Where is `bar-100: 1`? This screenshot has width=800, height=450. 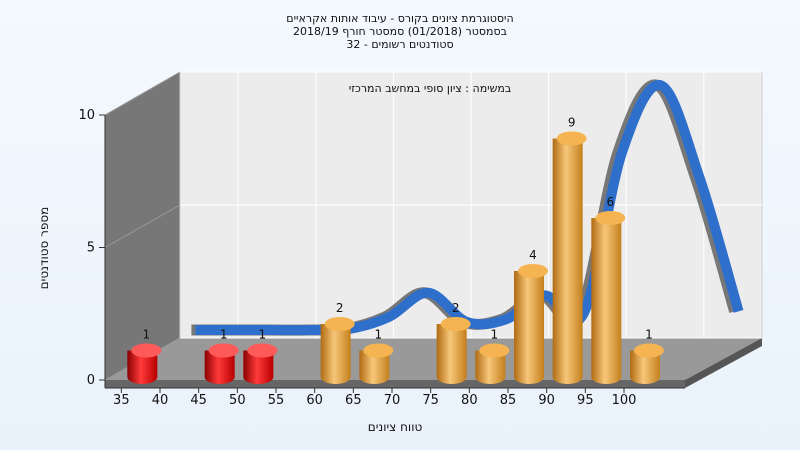 bar-100: 1 is located at coordinates (647, 356).